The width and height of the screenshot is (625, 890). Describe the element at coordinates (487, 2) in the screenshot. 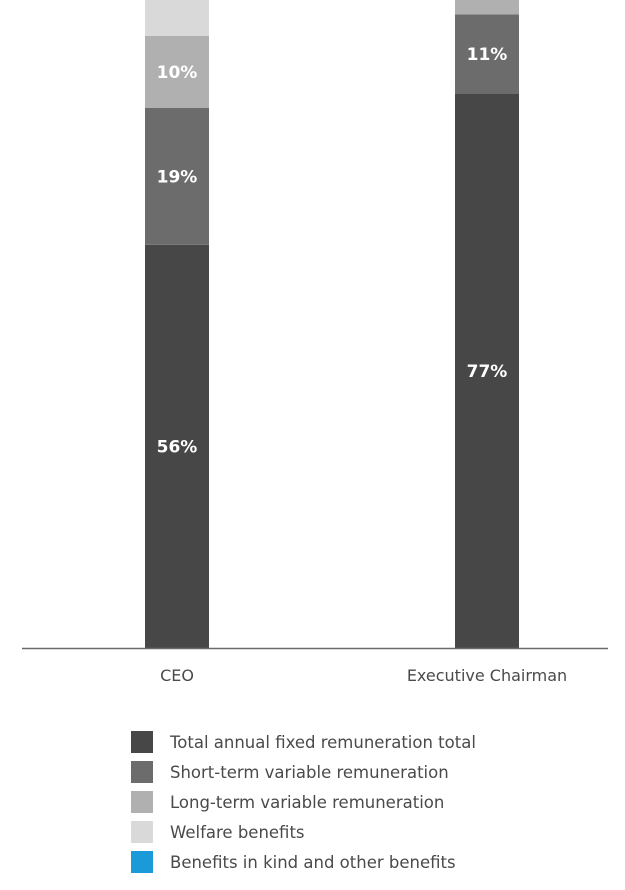

I see `data-label-executive-chairman-long-term-variable-remuneration: 6%` at that location.